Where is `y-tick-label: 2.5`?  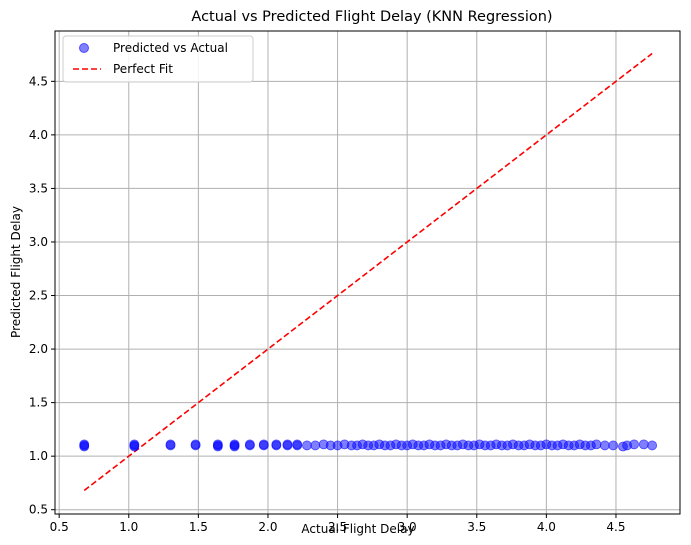 y-tick-label: 2.5 is located at coordinates (38, 296).